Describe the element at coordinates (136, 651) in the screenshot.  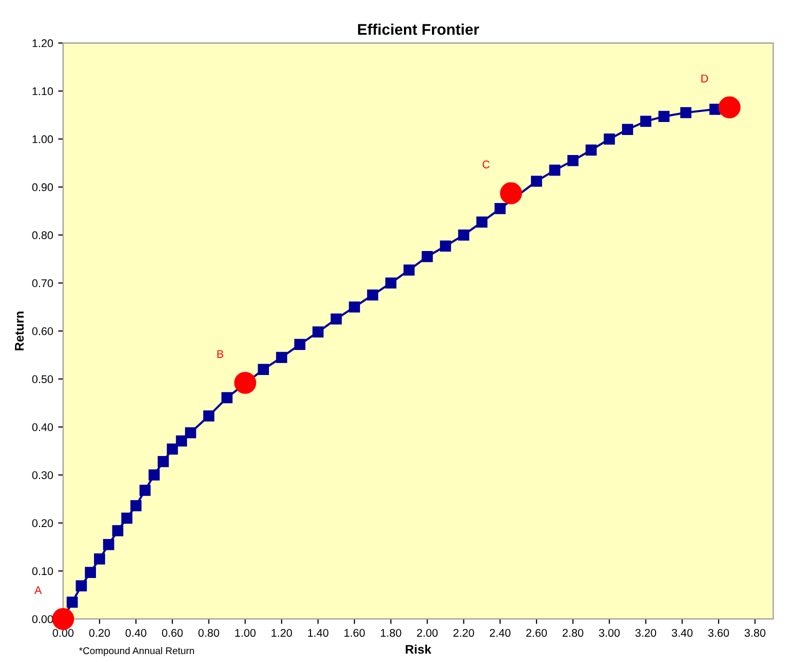
I see `text: *Compound Annual Return` at that location.